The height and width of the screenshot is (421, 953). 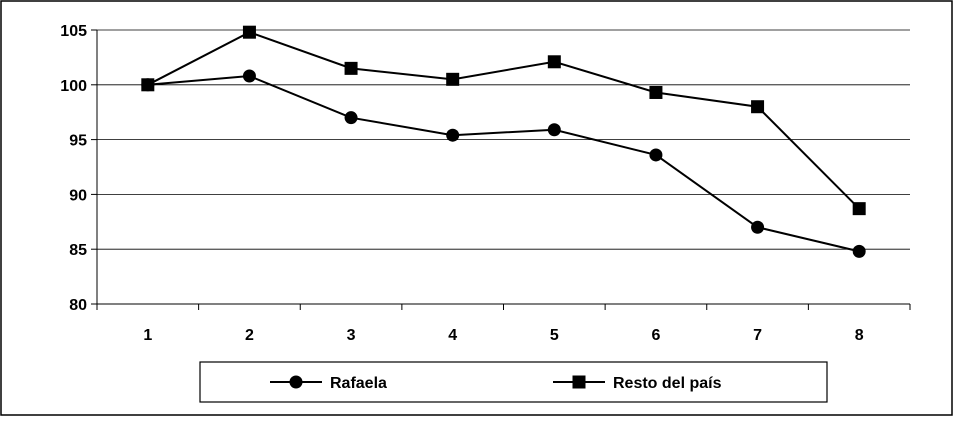 What do you see at coordinates (147, 335) in the screenshot?
I see `x-tick-label: 1` at bounding box center [147, 335].